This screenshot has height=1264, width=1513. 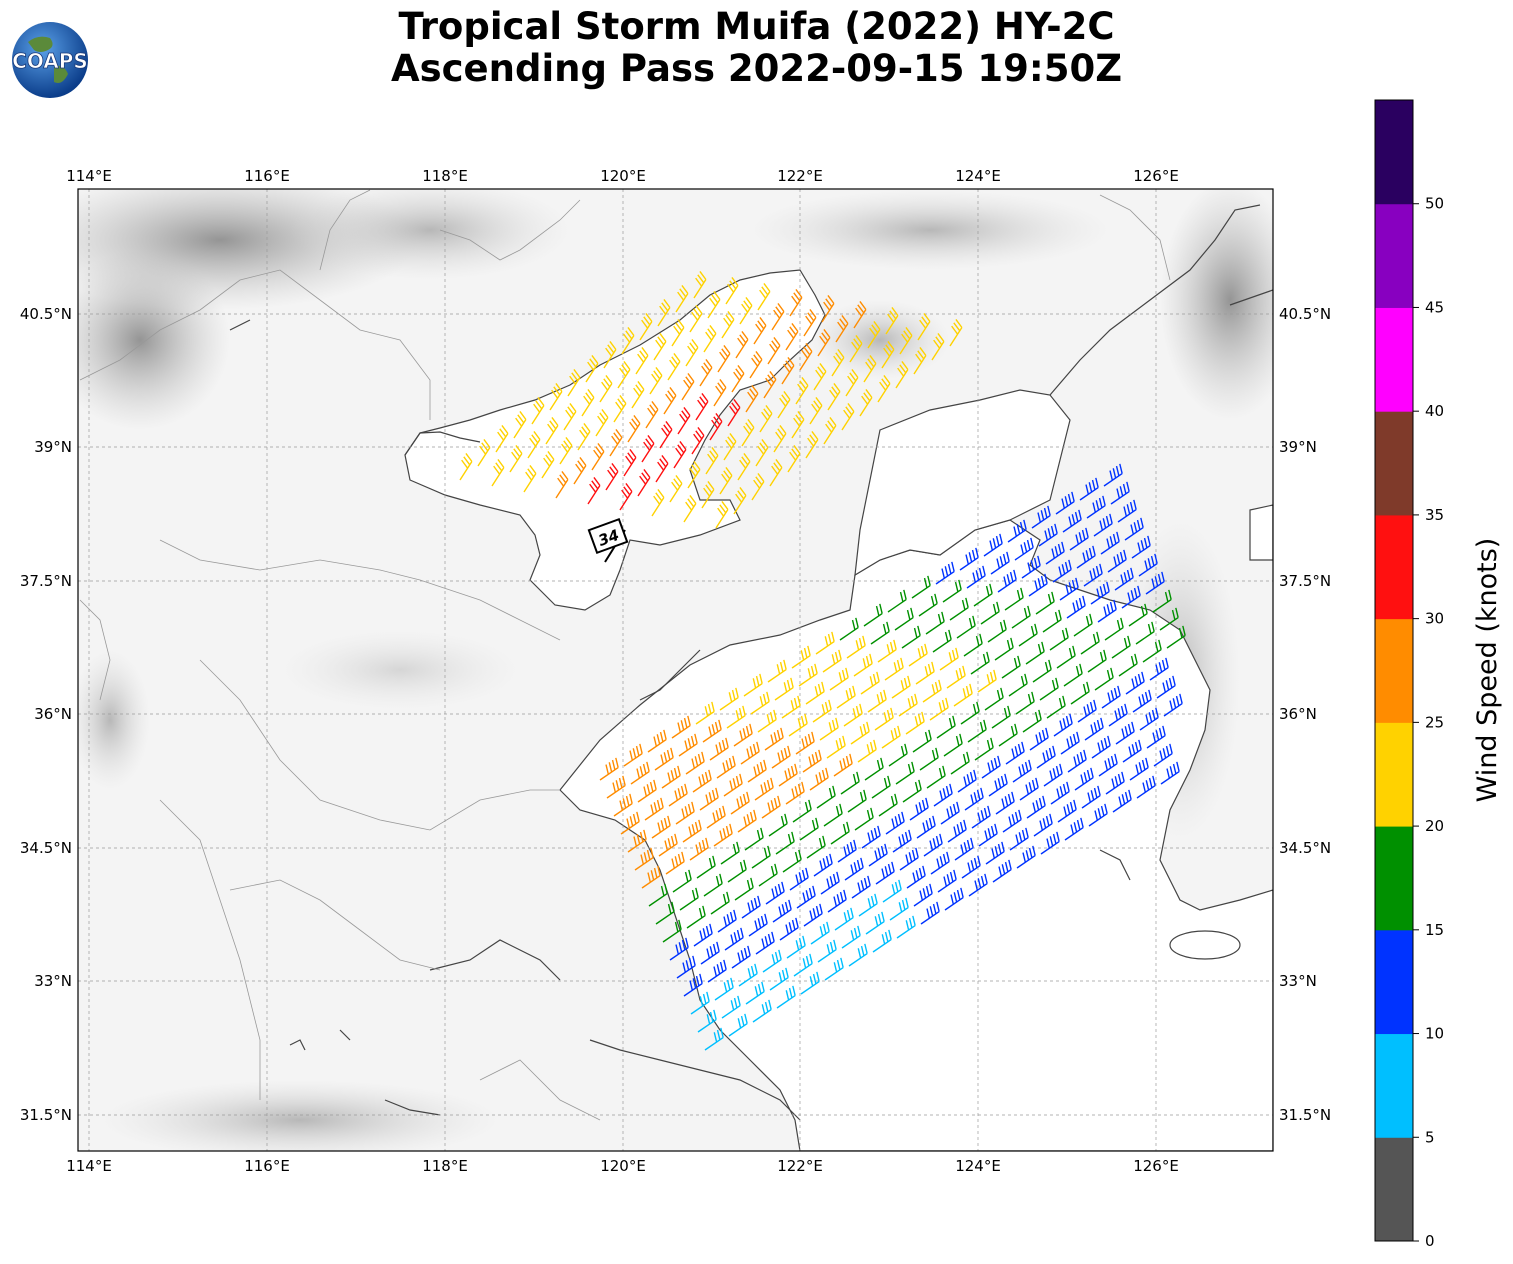 I want to click on colorbar-tick-label: 0, so click(x=1430, y=1241).